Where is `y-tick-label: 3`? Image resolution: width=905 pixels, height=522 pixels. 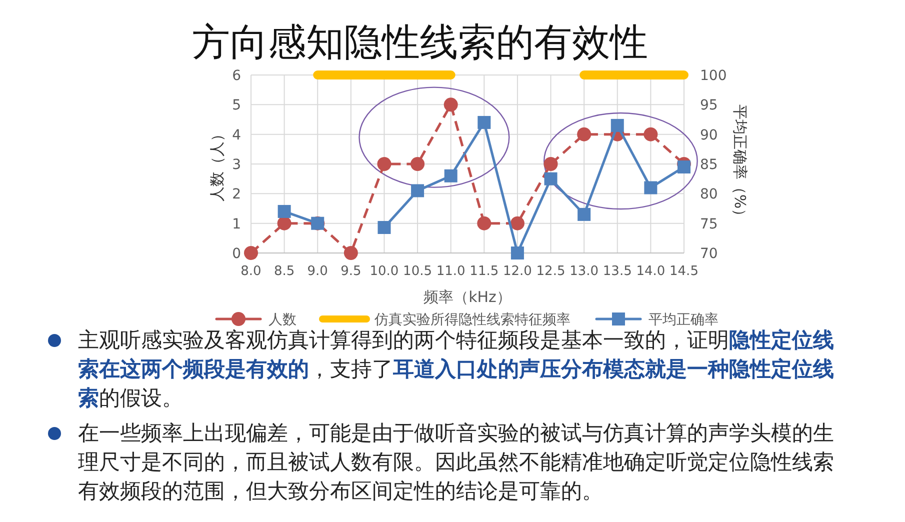
y-tick-label: 3 is located at coordinates (236, 165).